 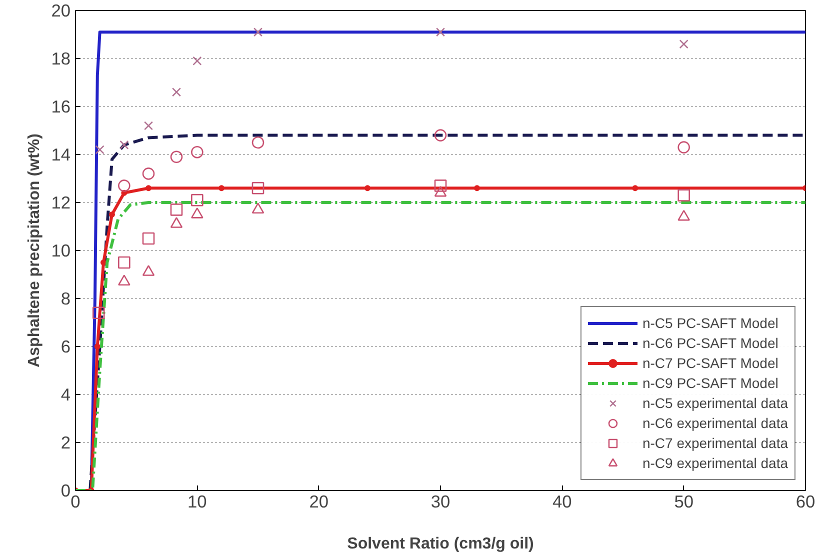 What do you see at coordinates (61, 58) in the screenshot?
I see `y-tick-label: 18` at bounding box center [61, 58].